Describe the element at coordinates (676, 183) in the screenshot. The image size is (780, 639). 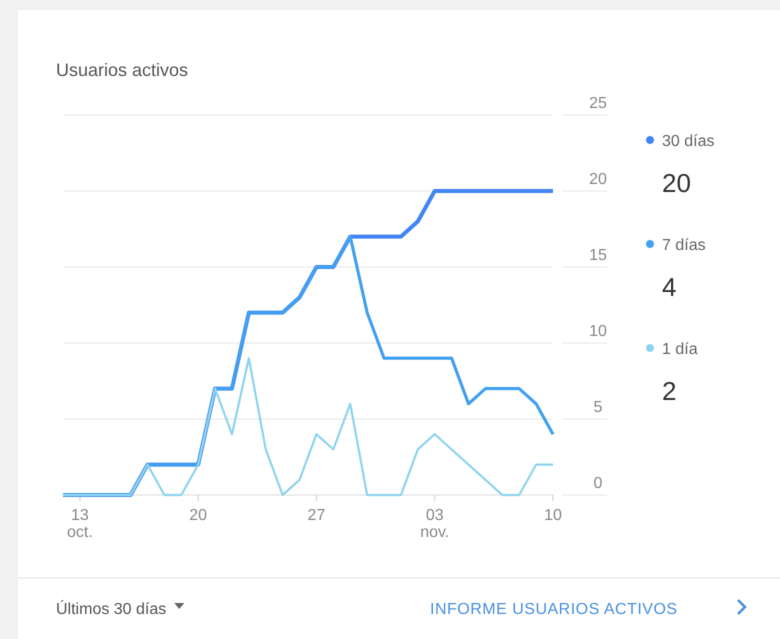
I see `text: 20` at that location.